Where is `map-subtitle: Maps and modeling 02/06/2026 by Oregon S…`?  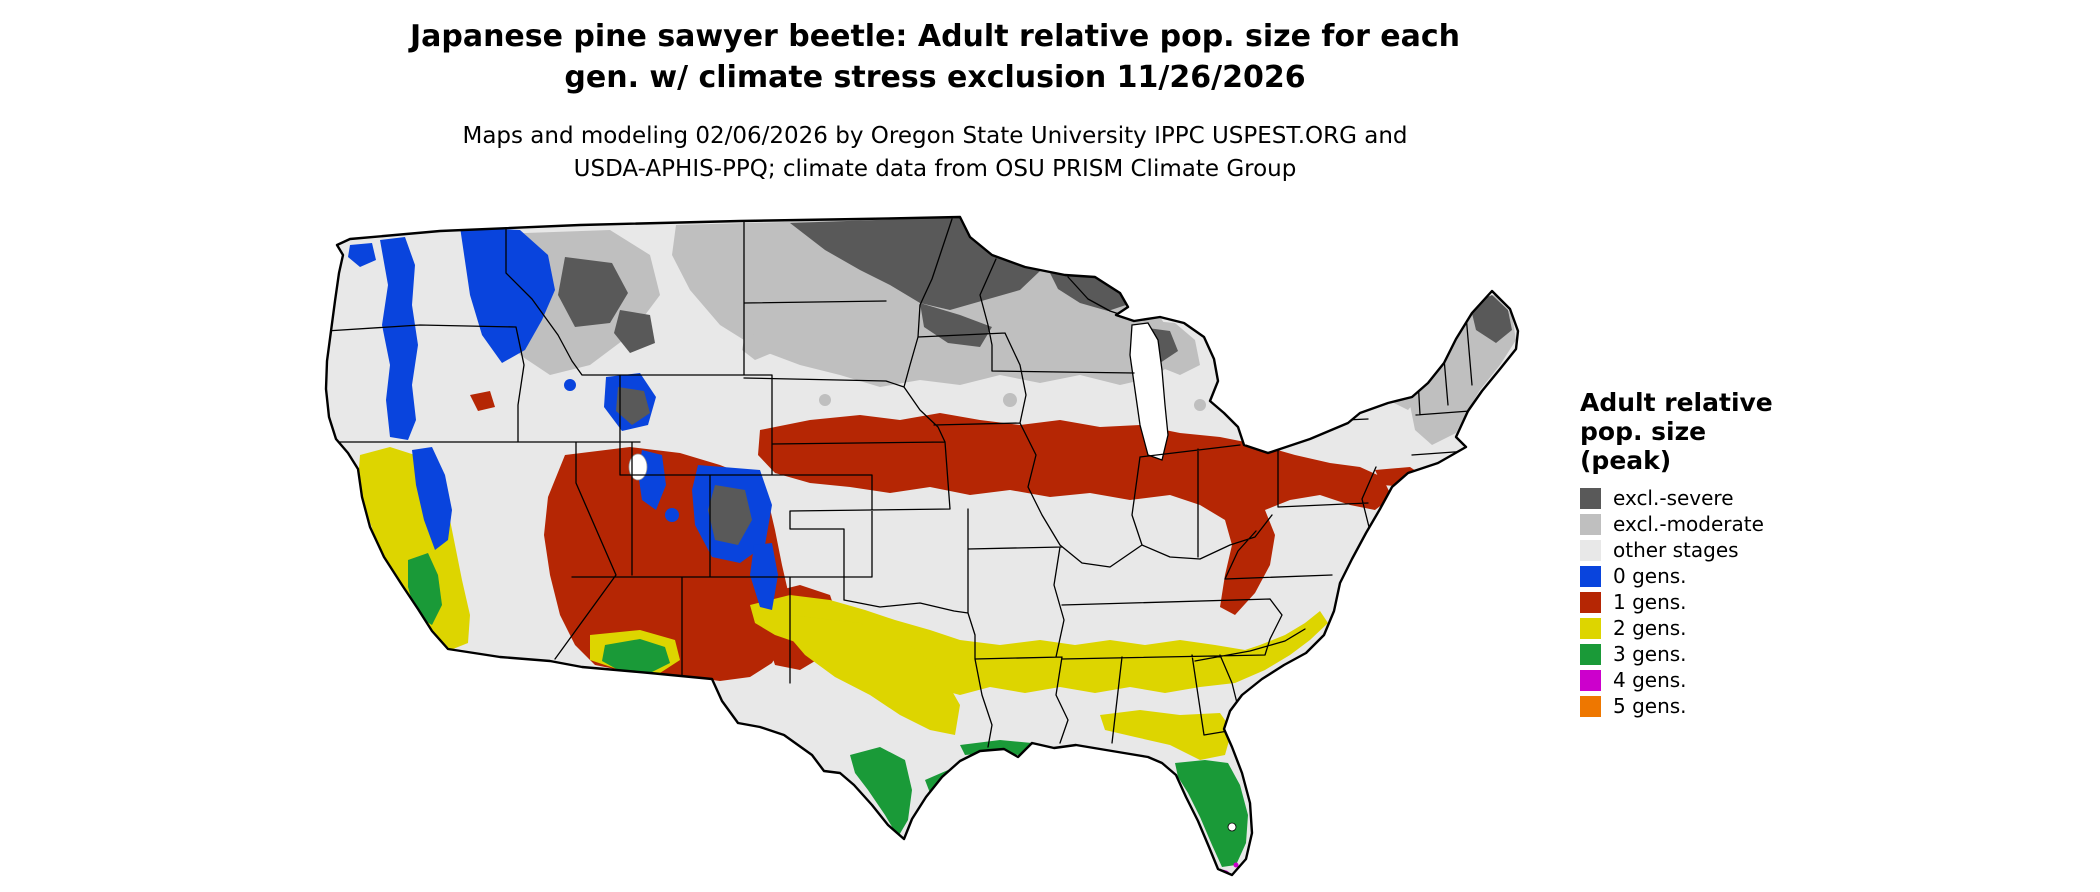
map-subtitle: Maps and modeling 02/06/2026 by Oregon S… is located at coordinates (935, 153).